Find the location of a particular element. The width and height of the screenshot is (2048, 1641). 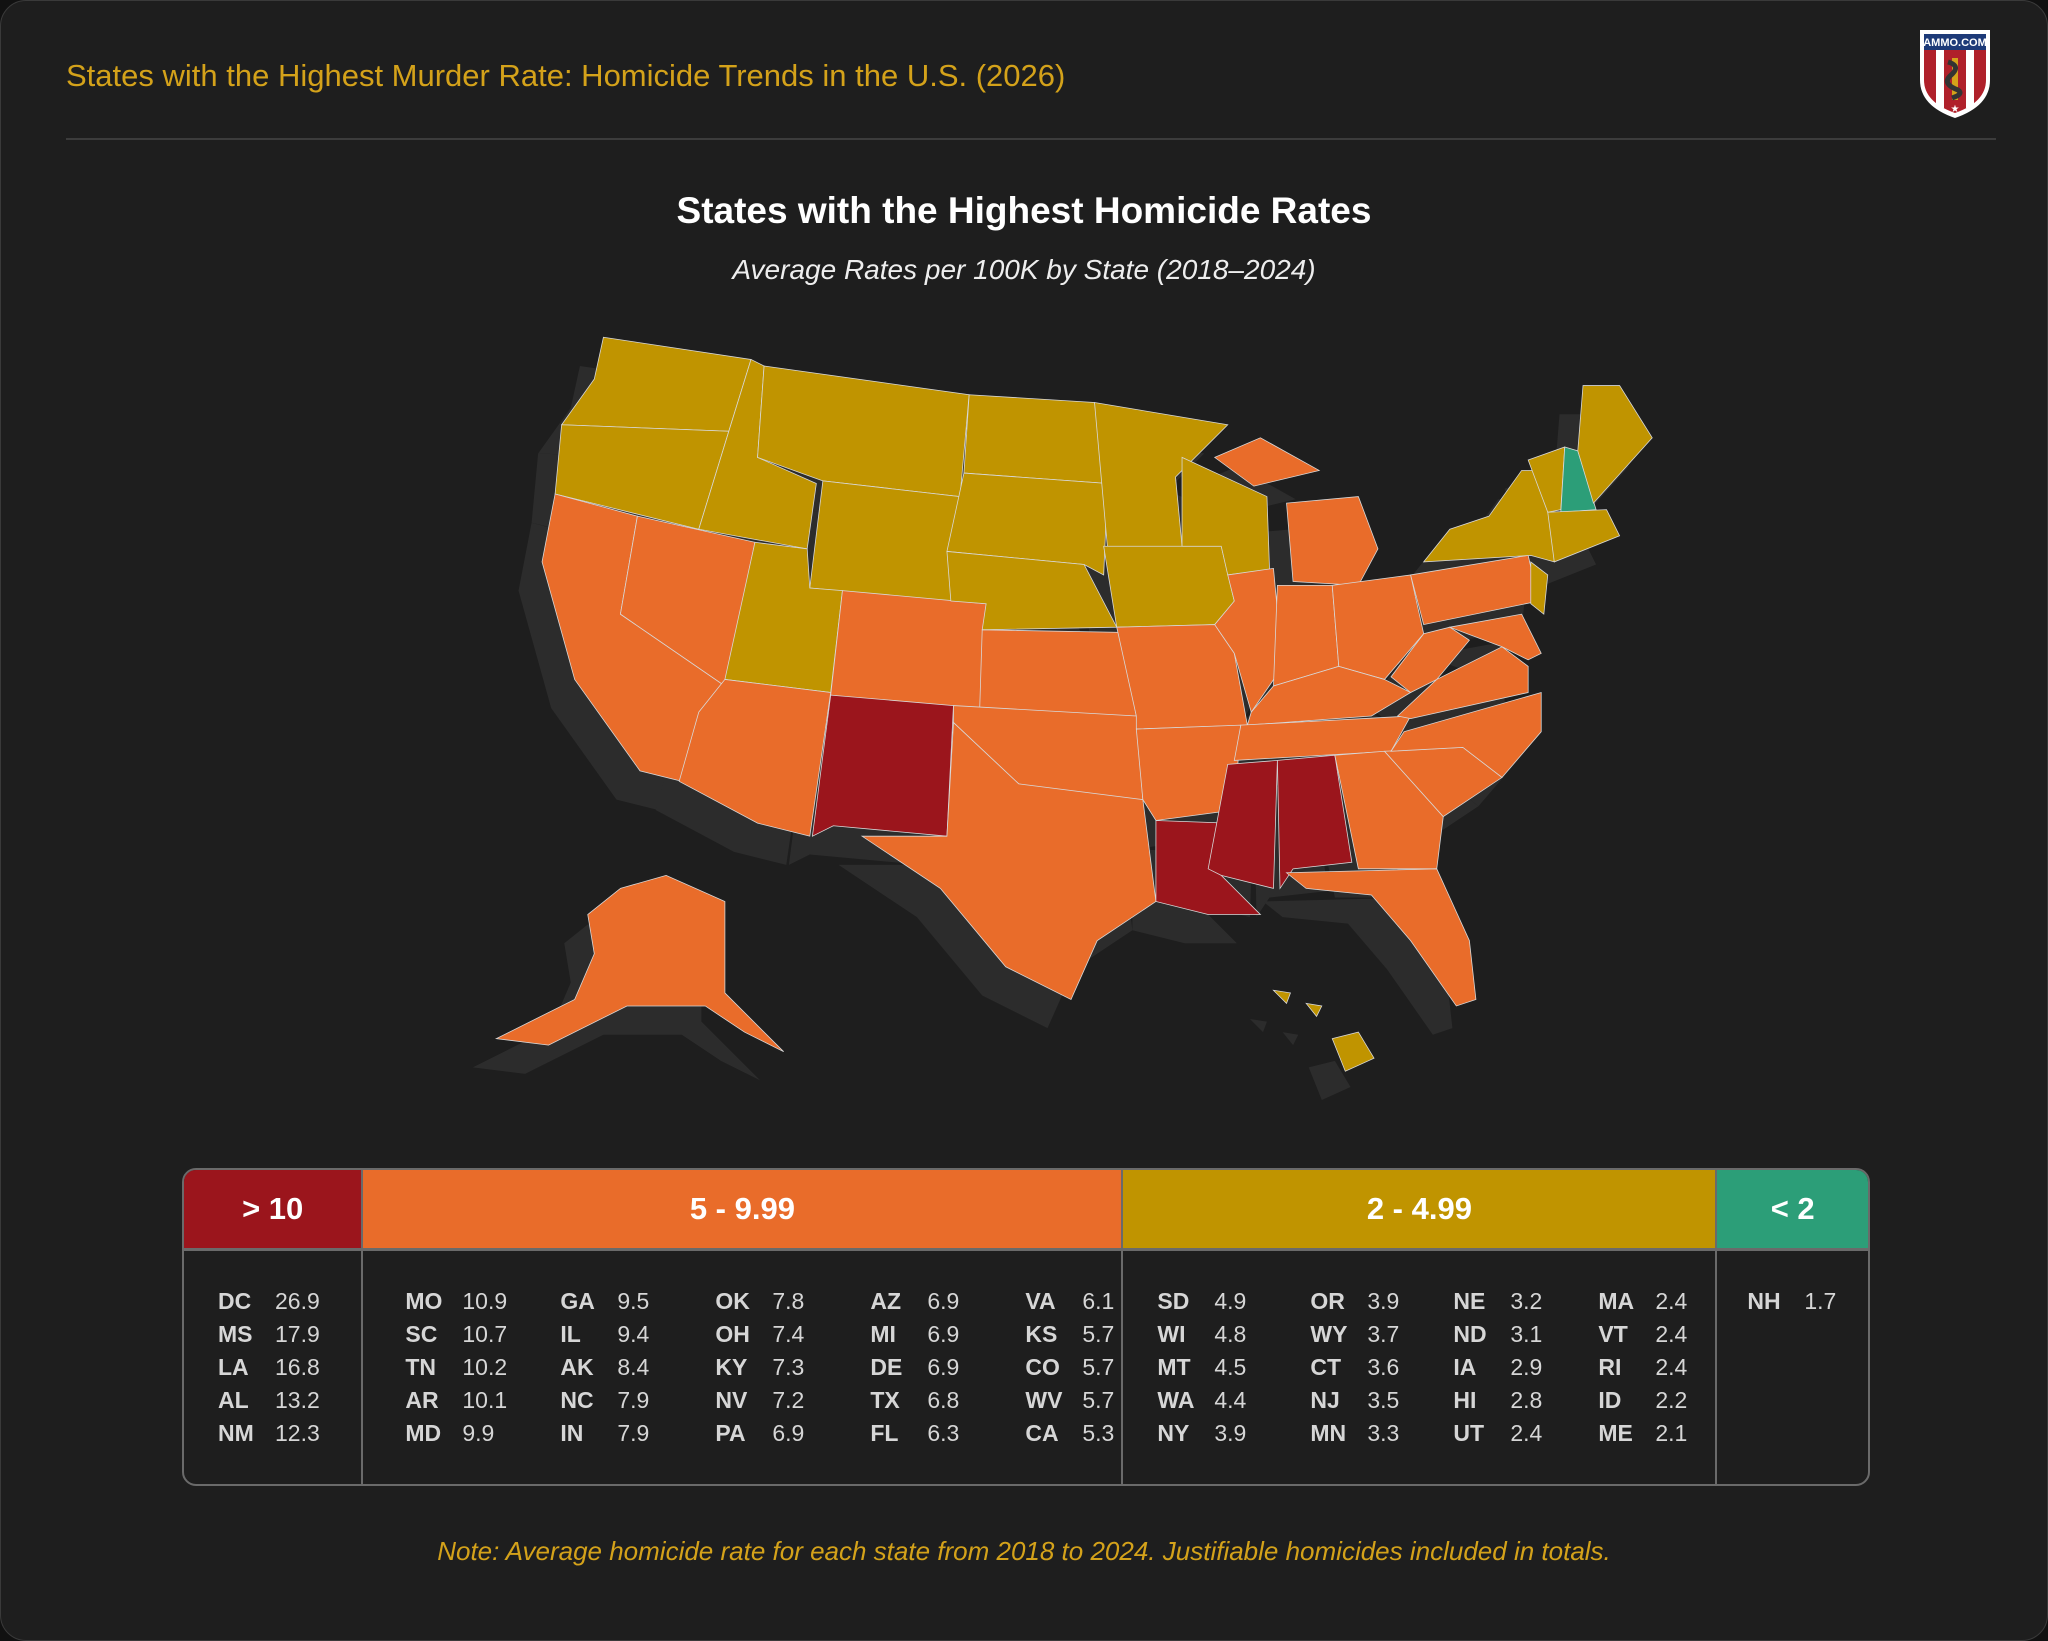

state-fl is located at coordinates (1381, 937).